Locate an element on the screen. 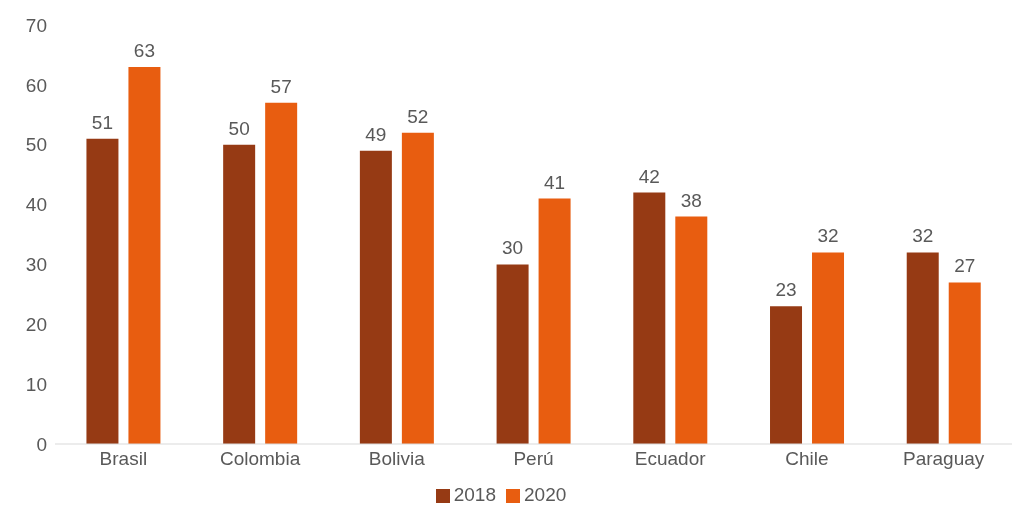  x-tick-label: Chile is located at coordinates (807, 459).